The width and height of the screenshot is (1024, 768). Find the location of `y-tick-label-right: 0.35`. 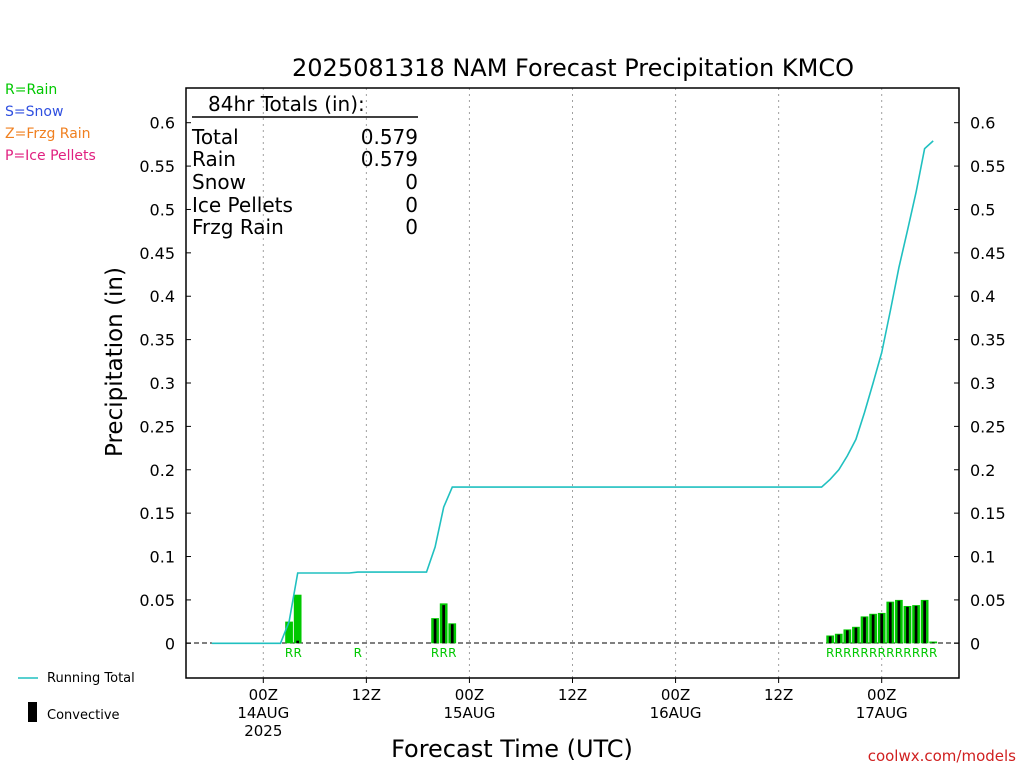

y-tick-label-right: 0.35 is located at coordinates (988, 340).